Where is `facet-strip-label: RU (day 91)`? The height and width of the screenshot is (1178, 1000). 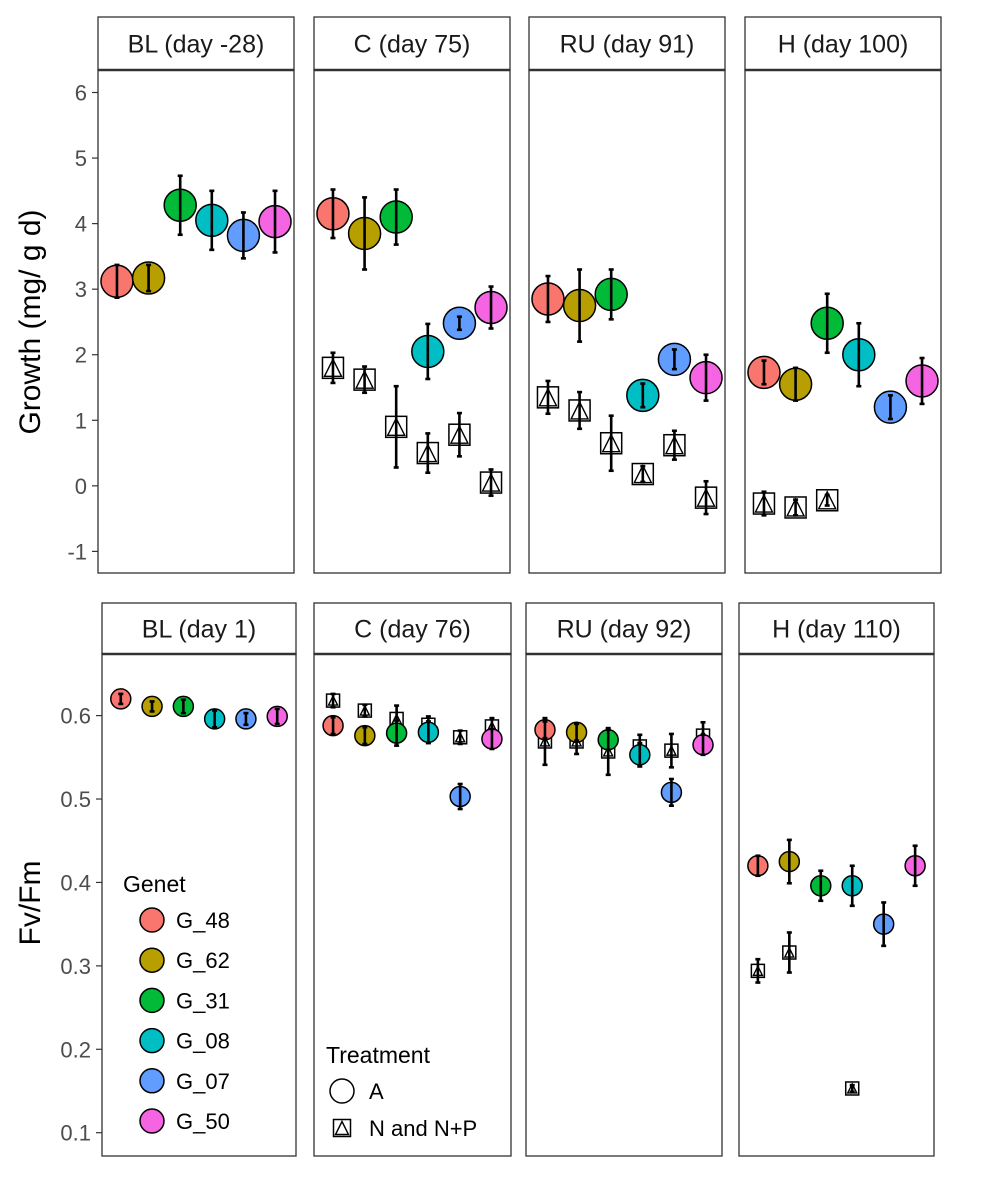 facet-strip-label: RU (day 91) is located at coordinates (627, 45).